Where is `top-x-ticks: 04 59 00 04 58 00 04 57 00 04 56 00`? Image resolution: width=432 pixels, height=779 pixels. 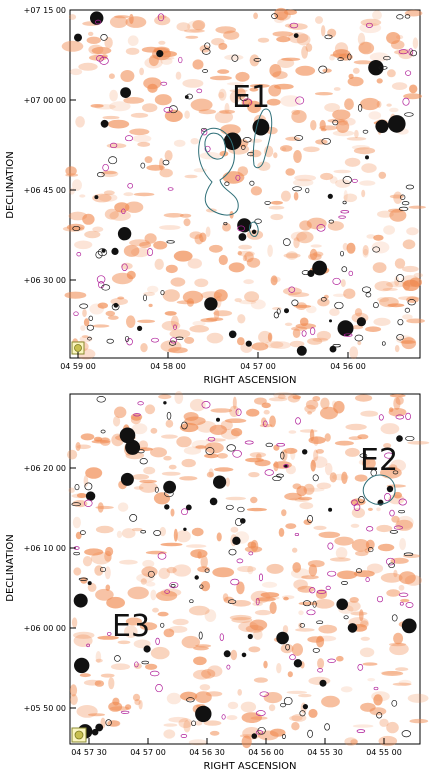 top-x-ticks: 04 59 00 04 58 00 04 57 00 04 56 00 is located at coordinates (213, 361).